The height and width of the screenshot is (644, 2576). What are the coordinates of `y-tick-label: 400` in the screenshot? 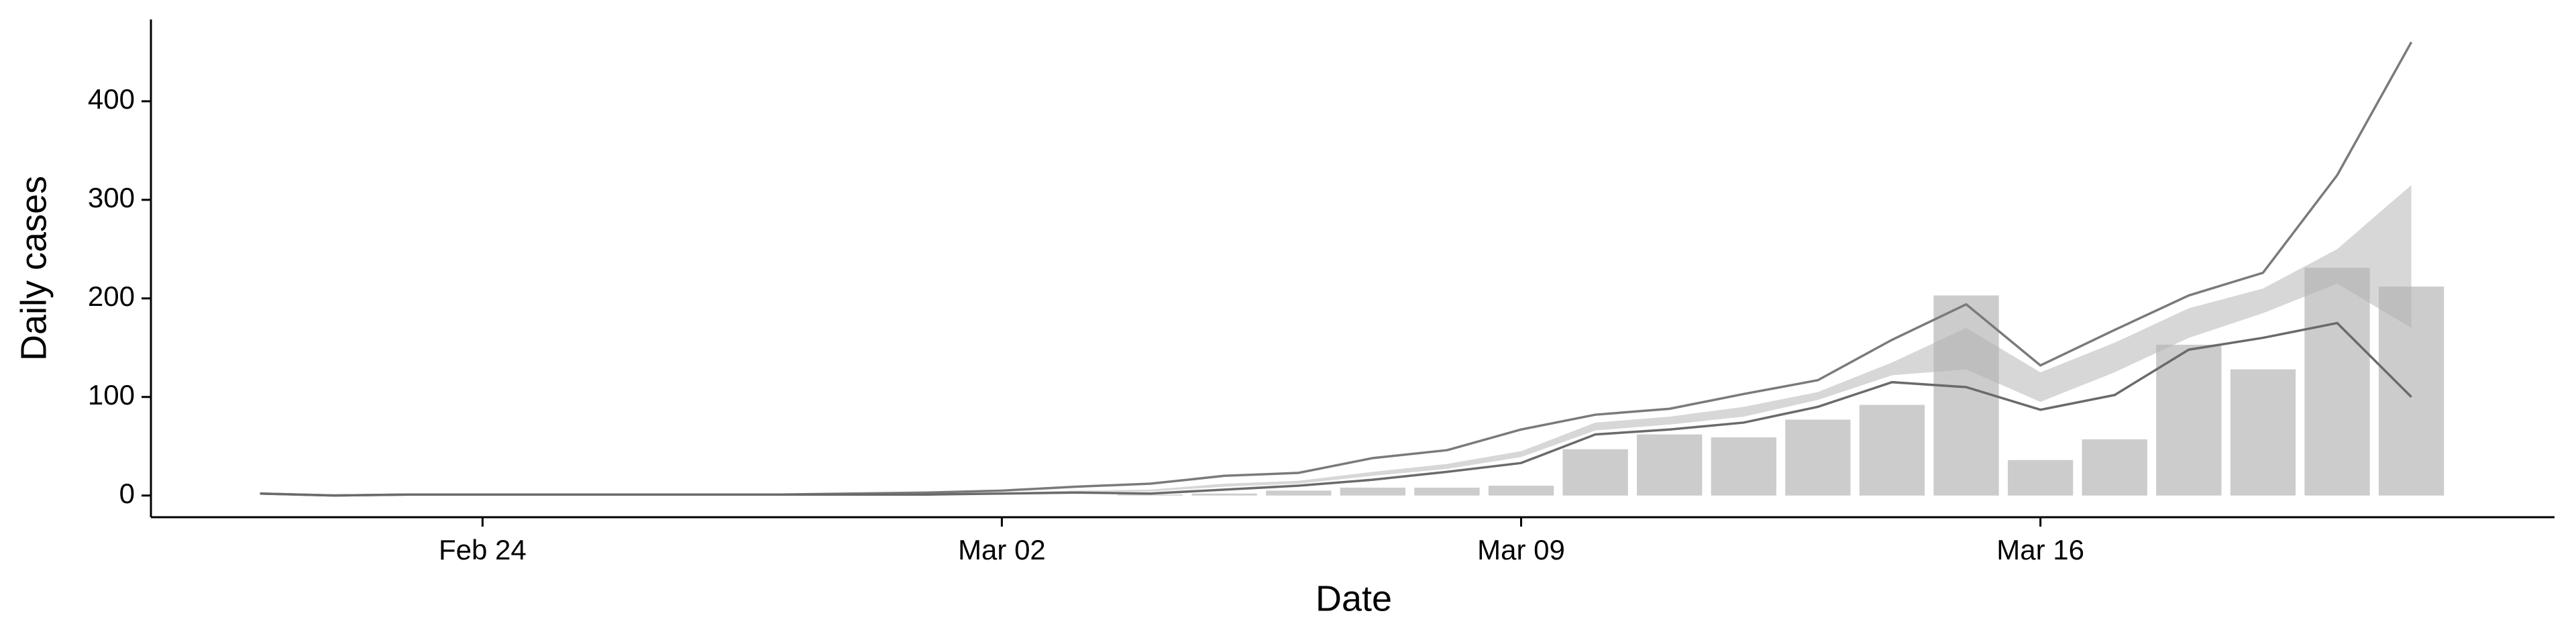 It's located at (111, 99).